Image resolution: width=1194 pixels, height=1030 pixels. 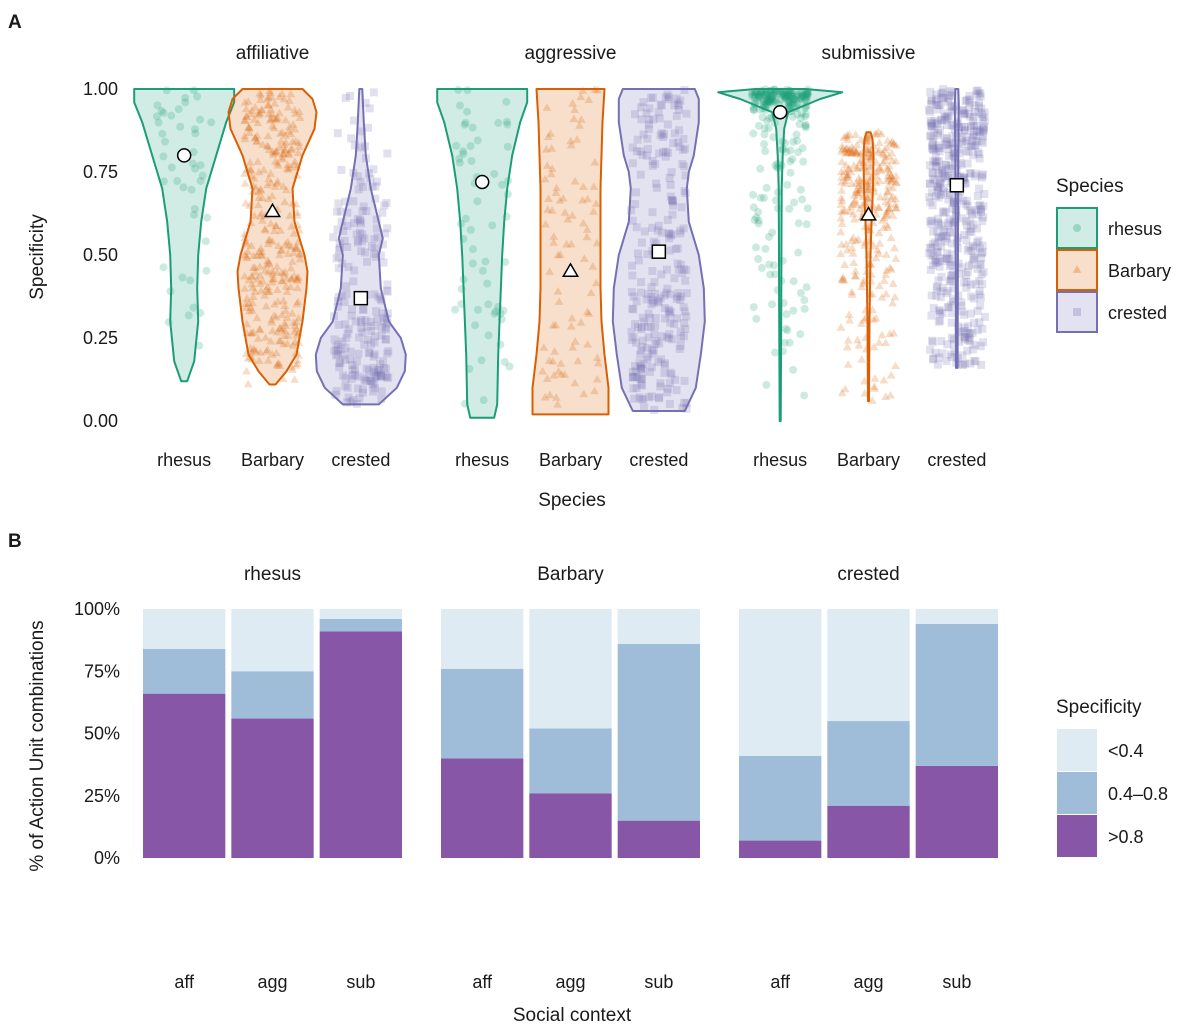 I want to click on violin-group-Barbary: Barbary, so click(x=570, y=277).